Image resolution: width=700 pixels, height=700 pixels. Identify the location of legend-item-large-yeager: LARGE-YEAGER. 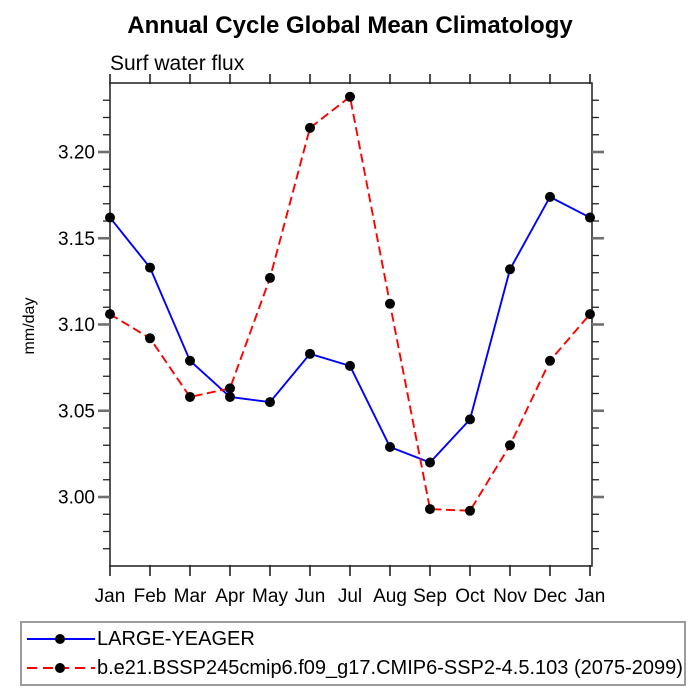
(355, 639).